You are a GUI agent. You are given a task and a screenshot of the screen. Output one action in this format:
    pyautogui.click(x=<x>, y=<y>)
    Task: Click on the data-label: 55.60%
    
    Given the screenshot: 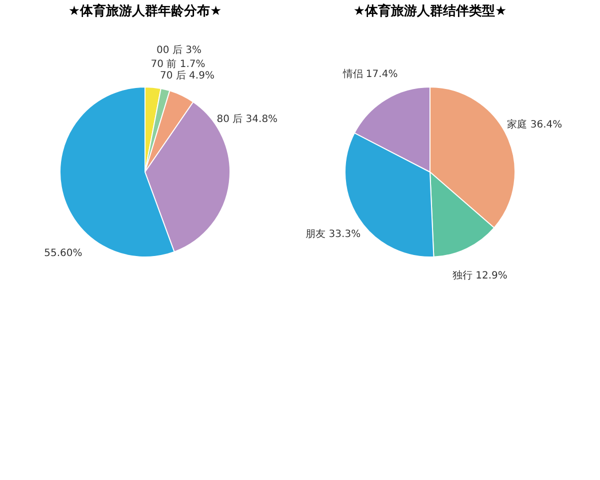 What is the action you would take?
    pyautogui.click(x=63, y=253)
    